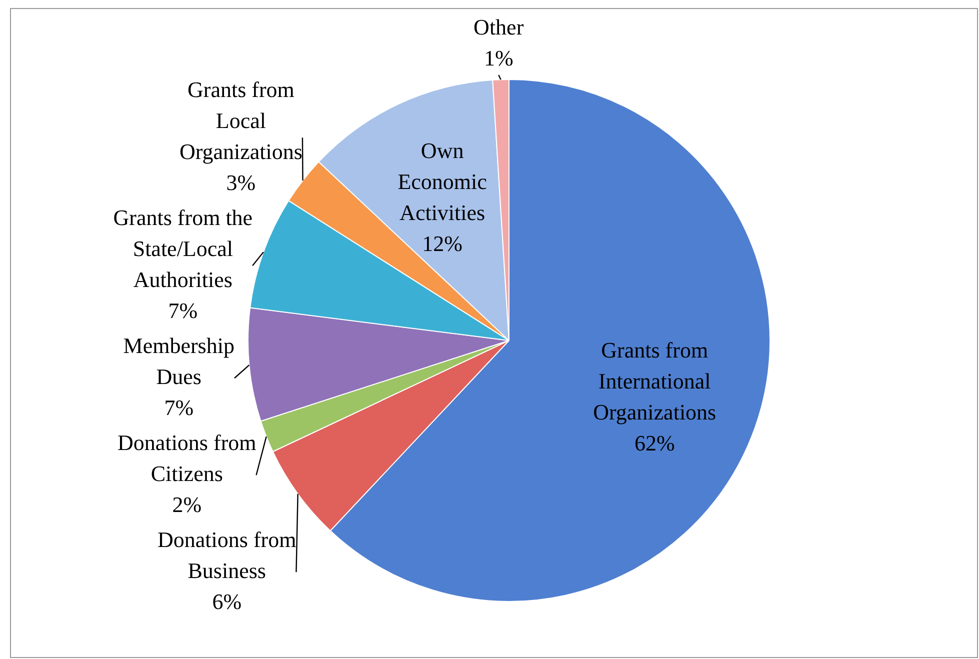 The height and width of the screenshot is (659, 979). Describe the element at coordinates (183, 248) in the screenshot. I see `slice-label: Grants from the State/Local Authorities` at that location.